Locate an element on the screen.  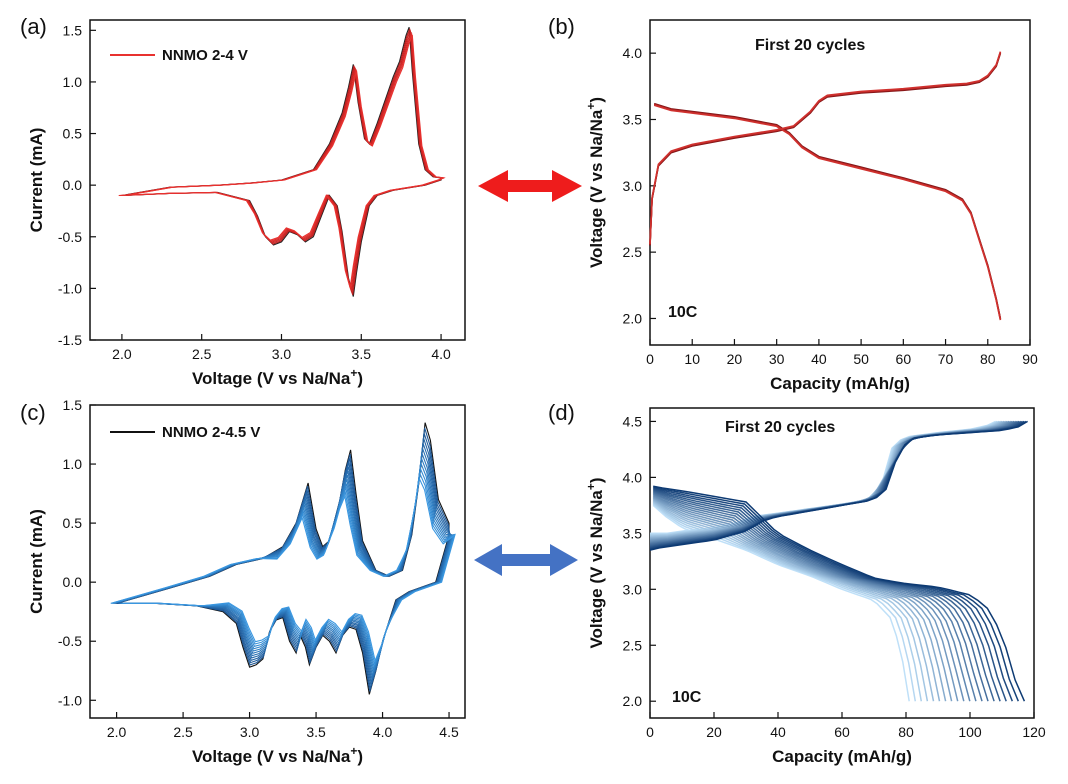
panel-label: (d) is located at coordinates (561, 412).